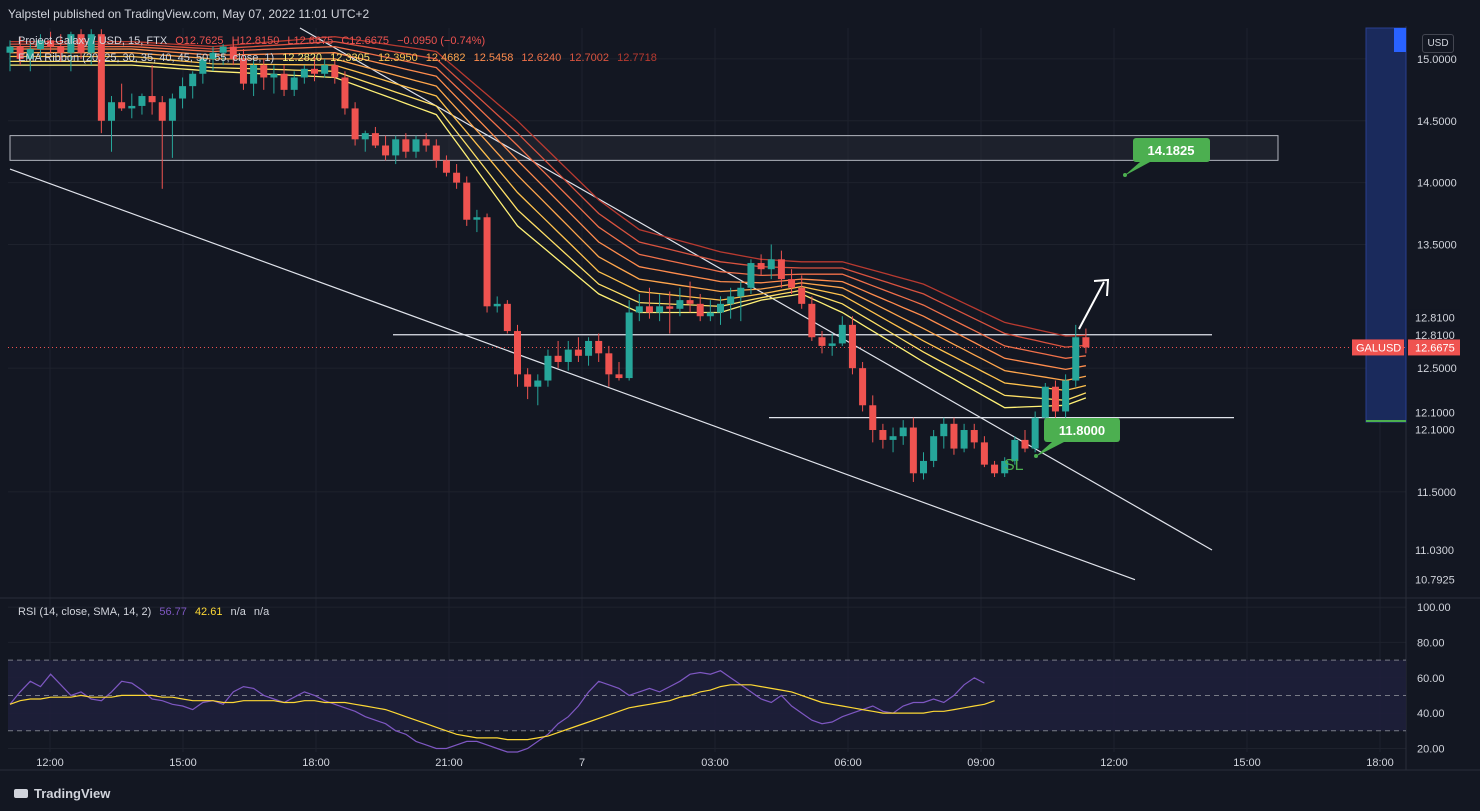  What do you see at coordinates (365, 41) in the screenshot?
I see `ohlc-close: C12.6675` at bounding box center [365, 41].